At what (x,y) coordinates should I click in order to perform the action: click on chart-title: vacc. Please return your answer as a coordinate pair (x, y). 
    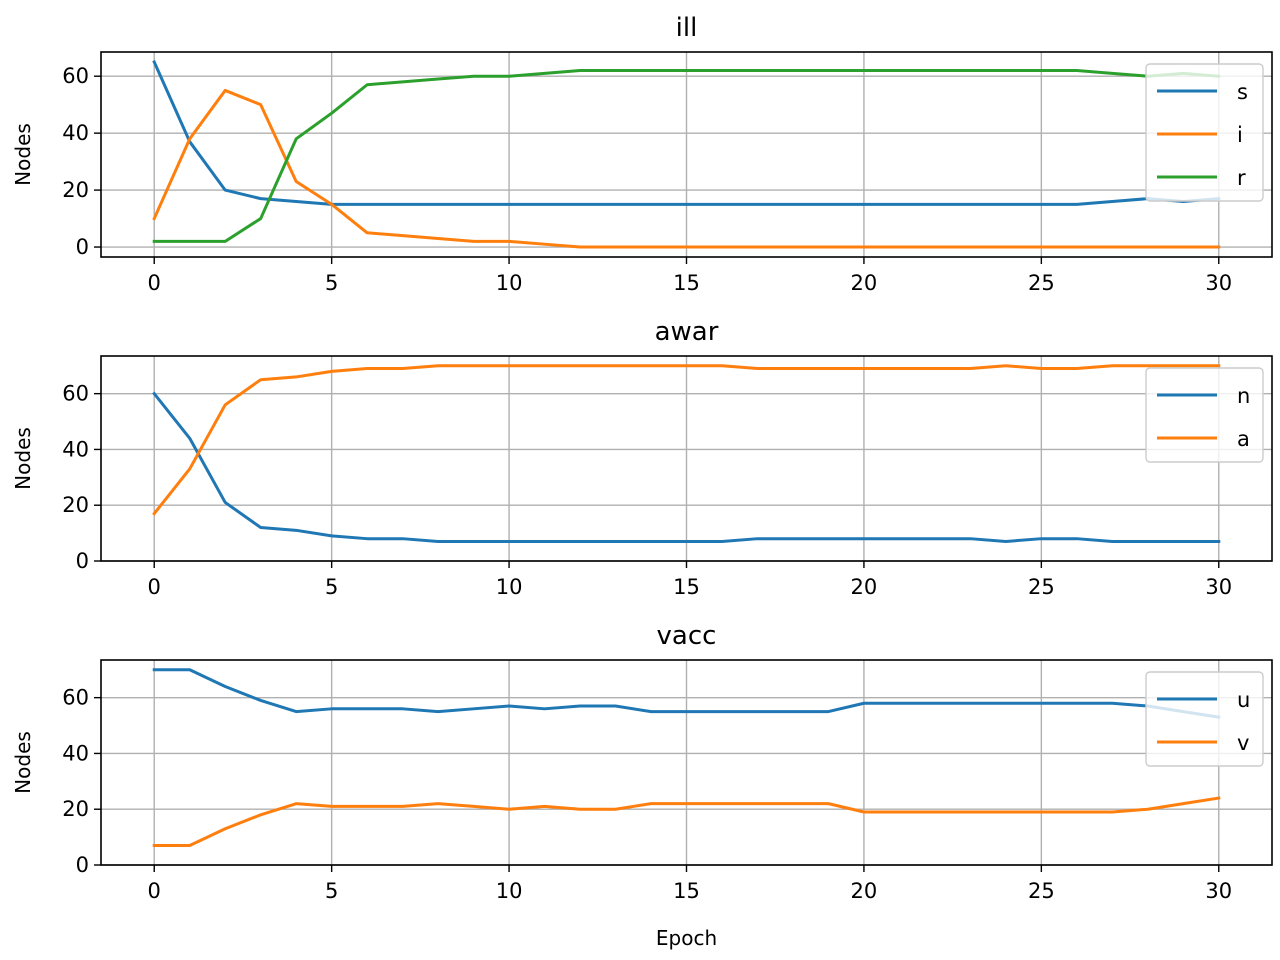
    Looking at the image, I should click on (687, 636).